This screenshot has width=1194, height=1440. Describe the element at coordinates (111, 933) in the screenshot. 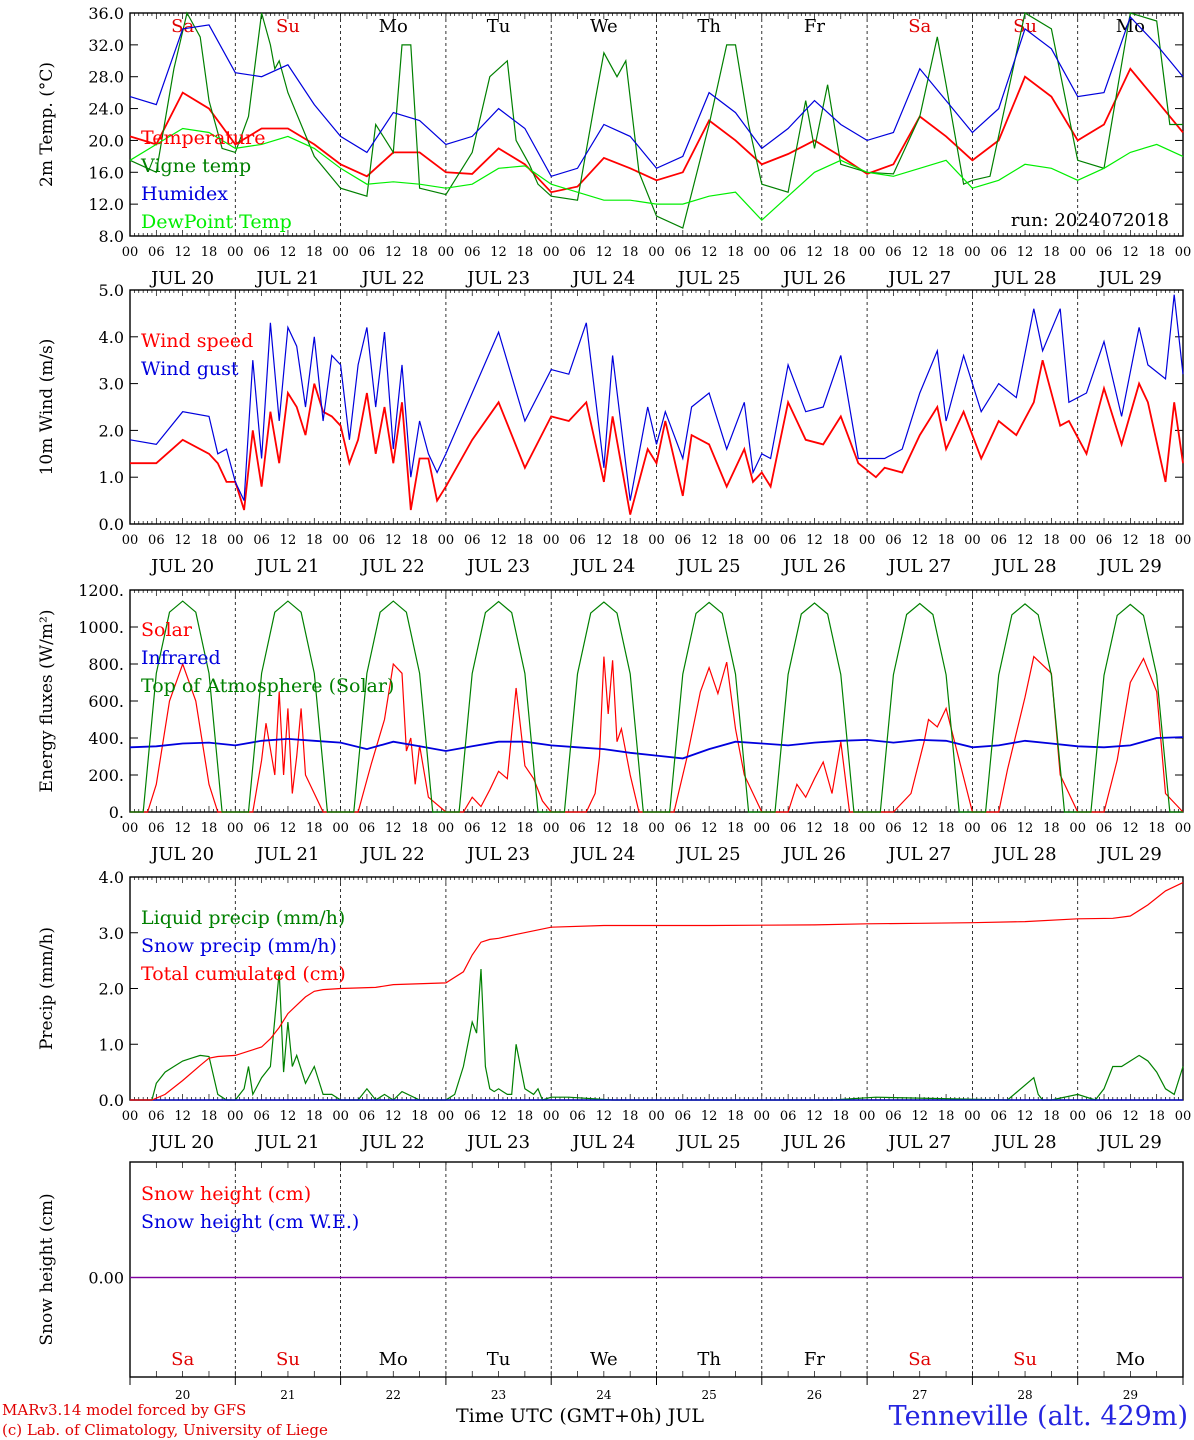

I see `y-tick-label: 3.0` at that location.